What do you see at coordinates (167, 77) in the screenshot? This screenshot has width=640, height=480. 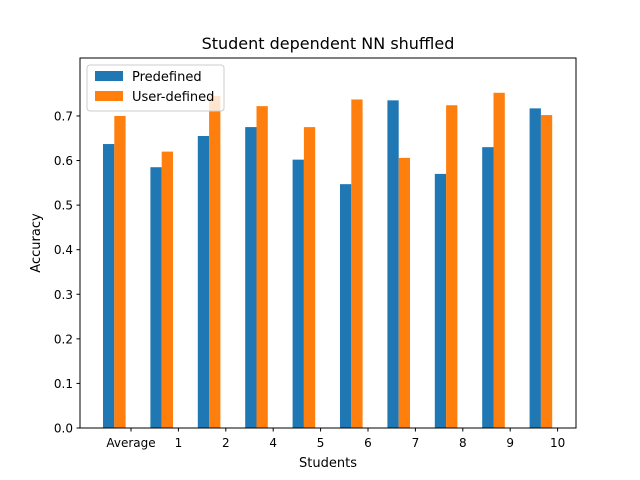 I see `legend-label-predefined: Predefined` at bounding box center [167, 77].